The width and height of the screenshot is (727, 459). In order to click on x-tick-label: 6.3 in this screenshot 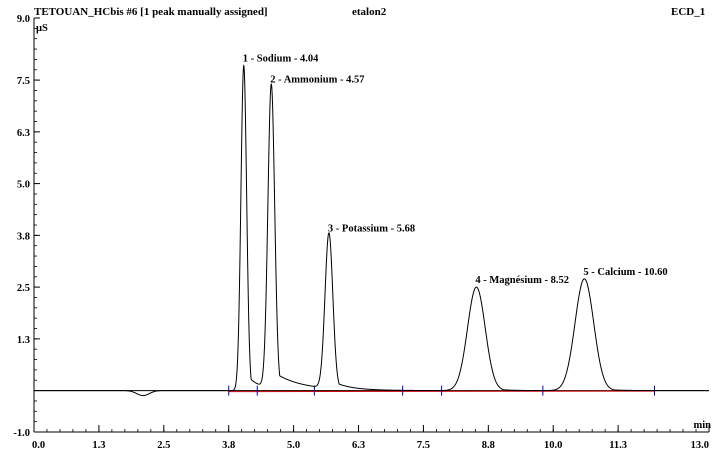, I will do `click(358, 445)`.